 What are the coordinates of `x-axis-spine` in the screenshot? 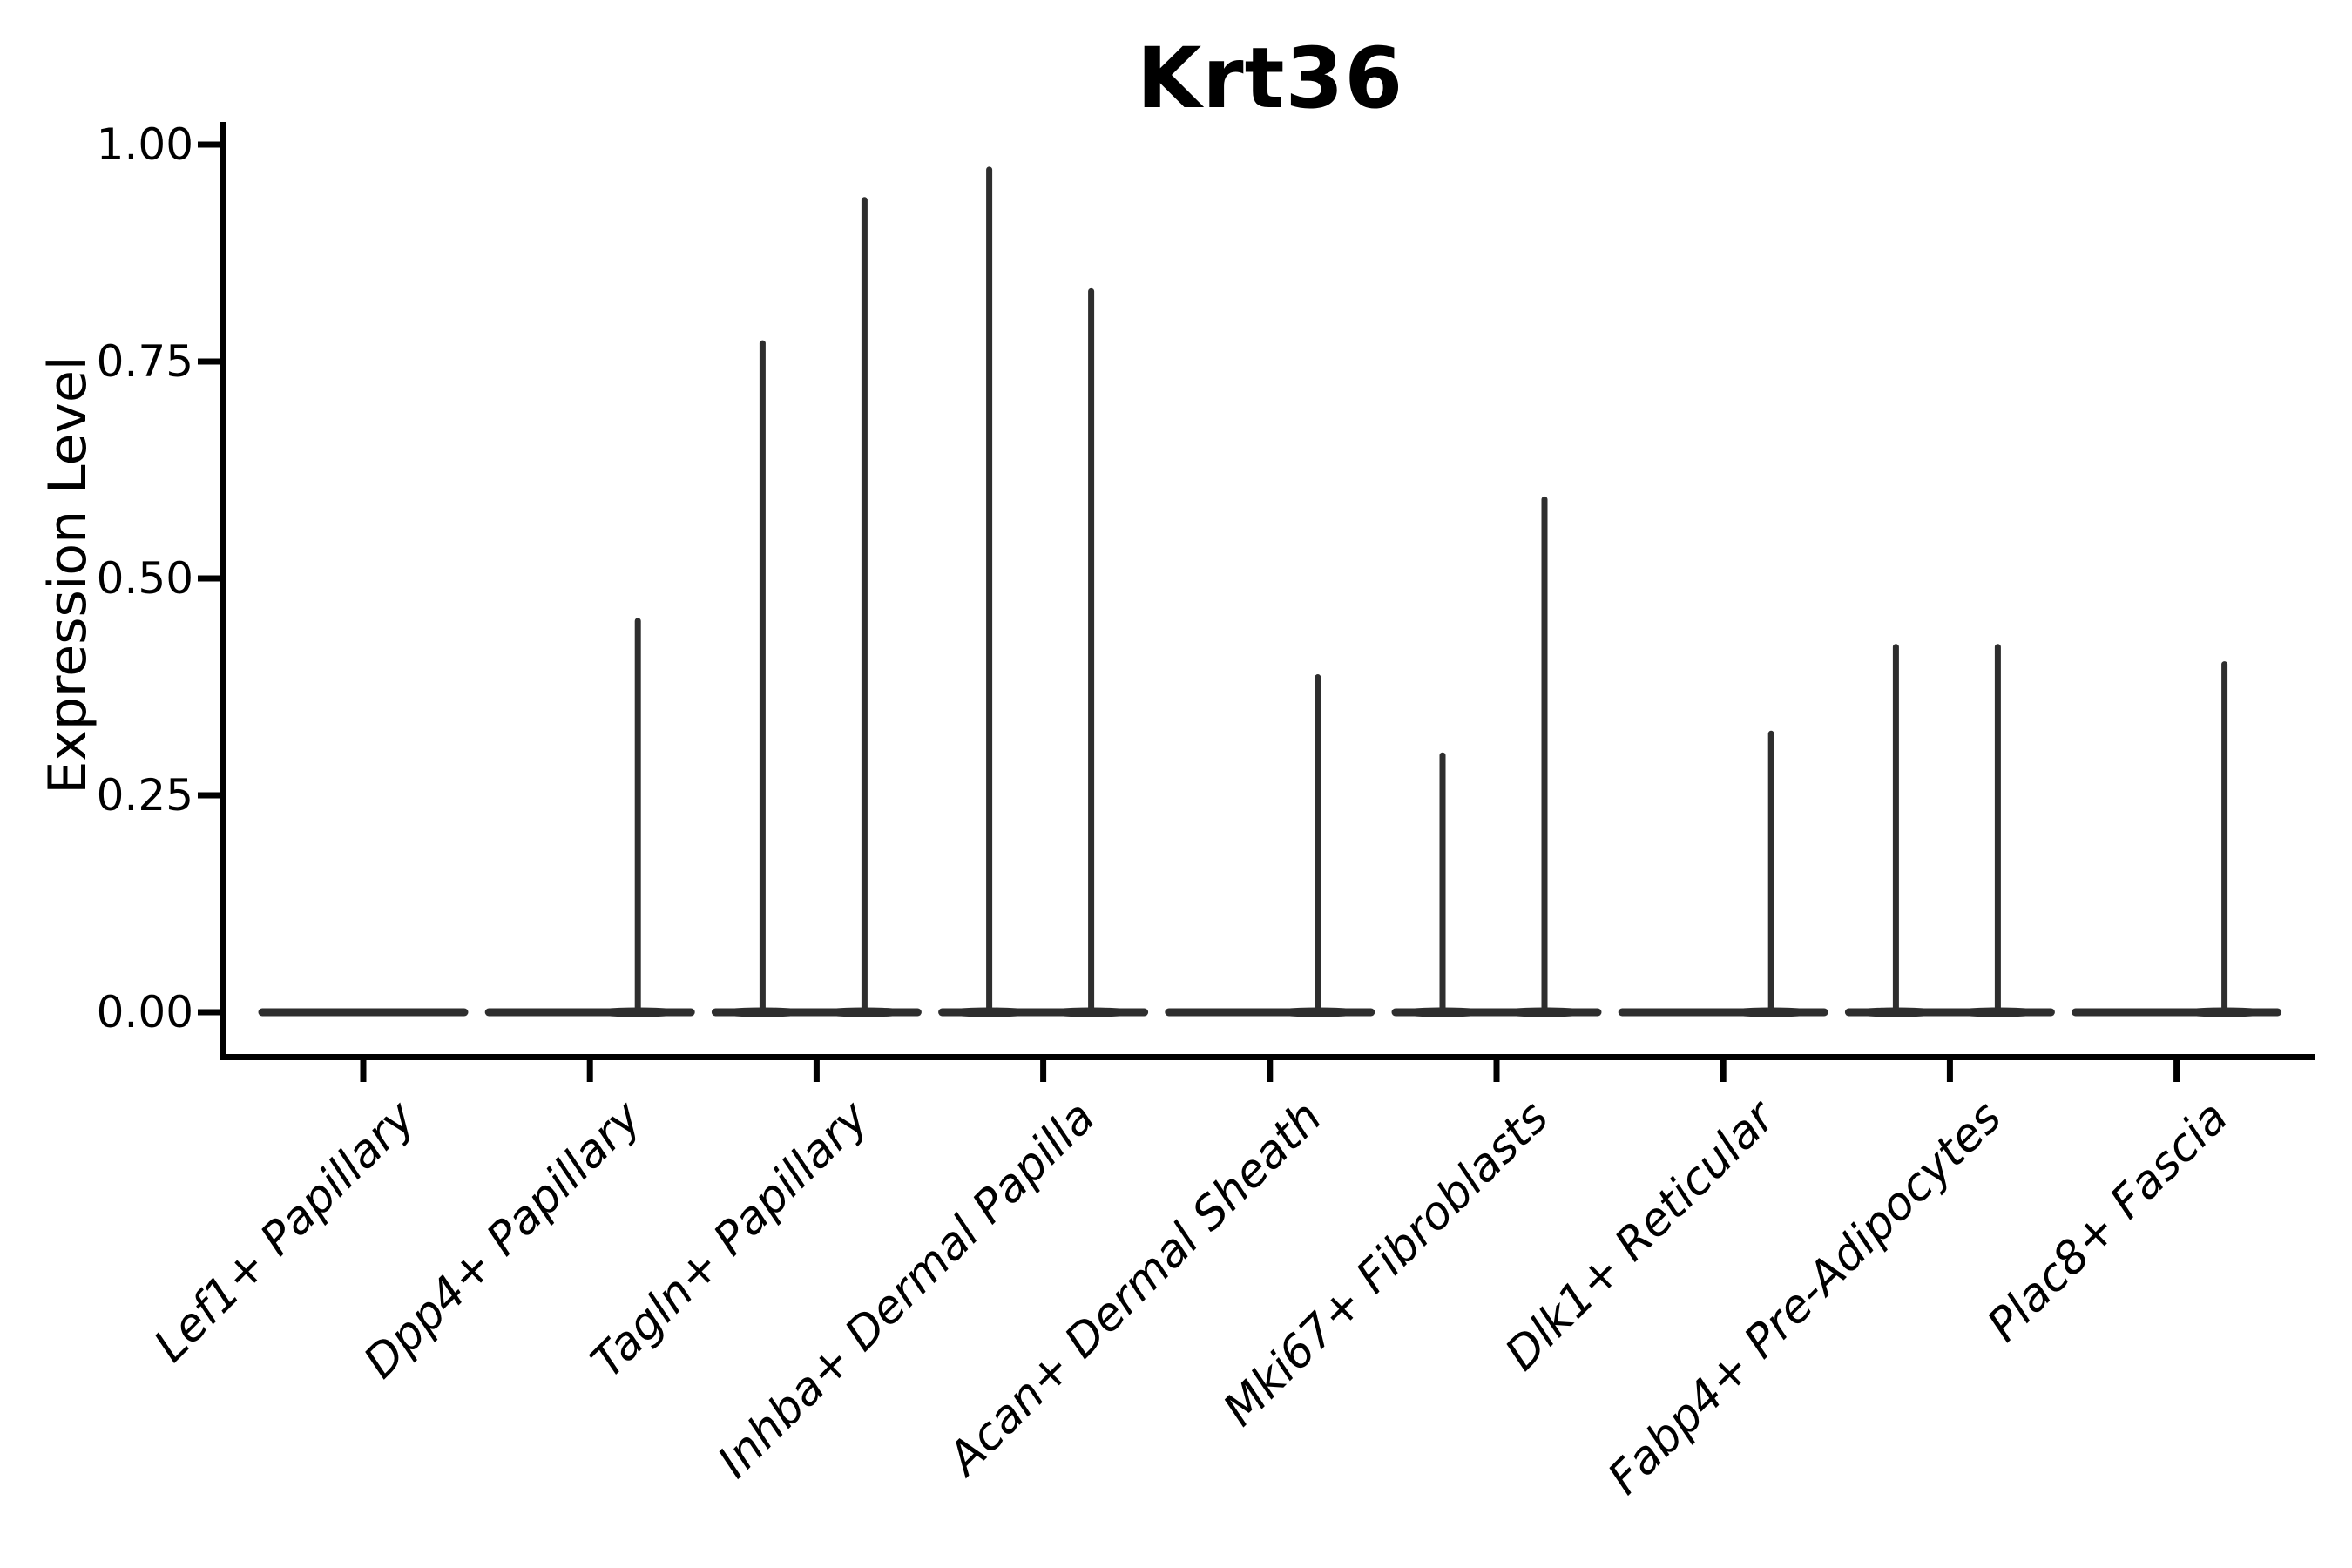 It's located at (1267, 1057).